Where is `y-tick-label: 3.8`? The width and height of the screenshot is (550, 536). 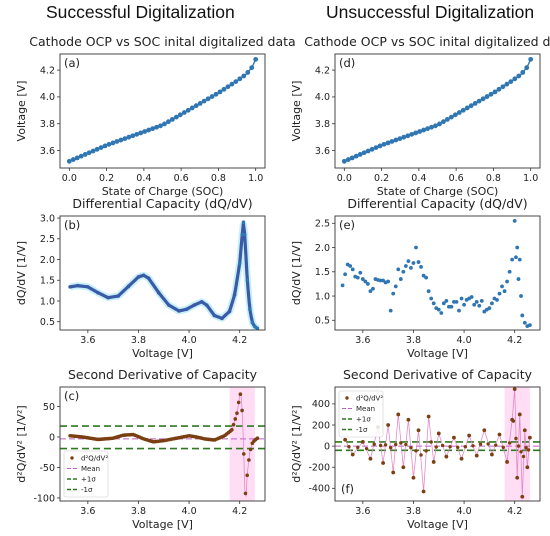
y-tick-label: 3.8 is located at coordinates (47, 124).